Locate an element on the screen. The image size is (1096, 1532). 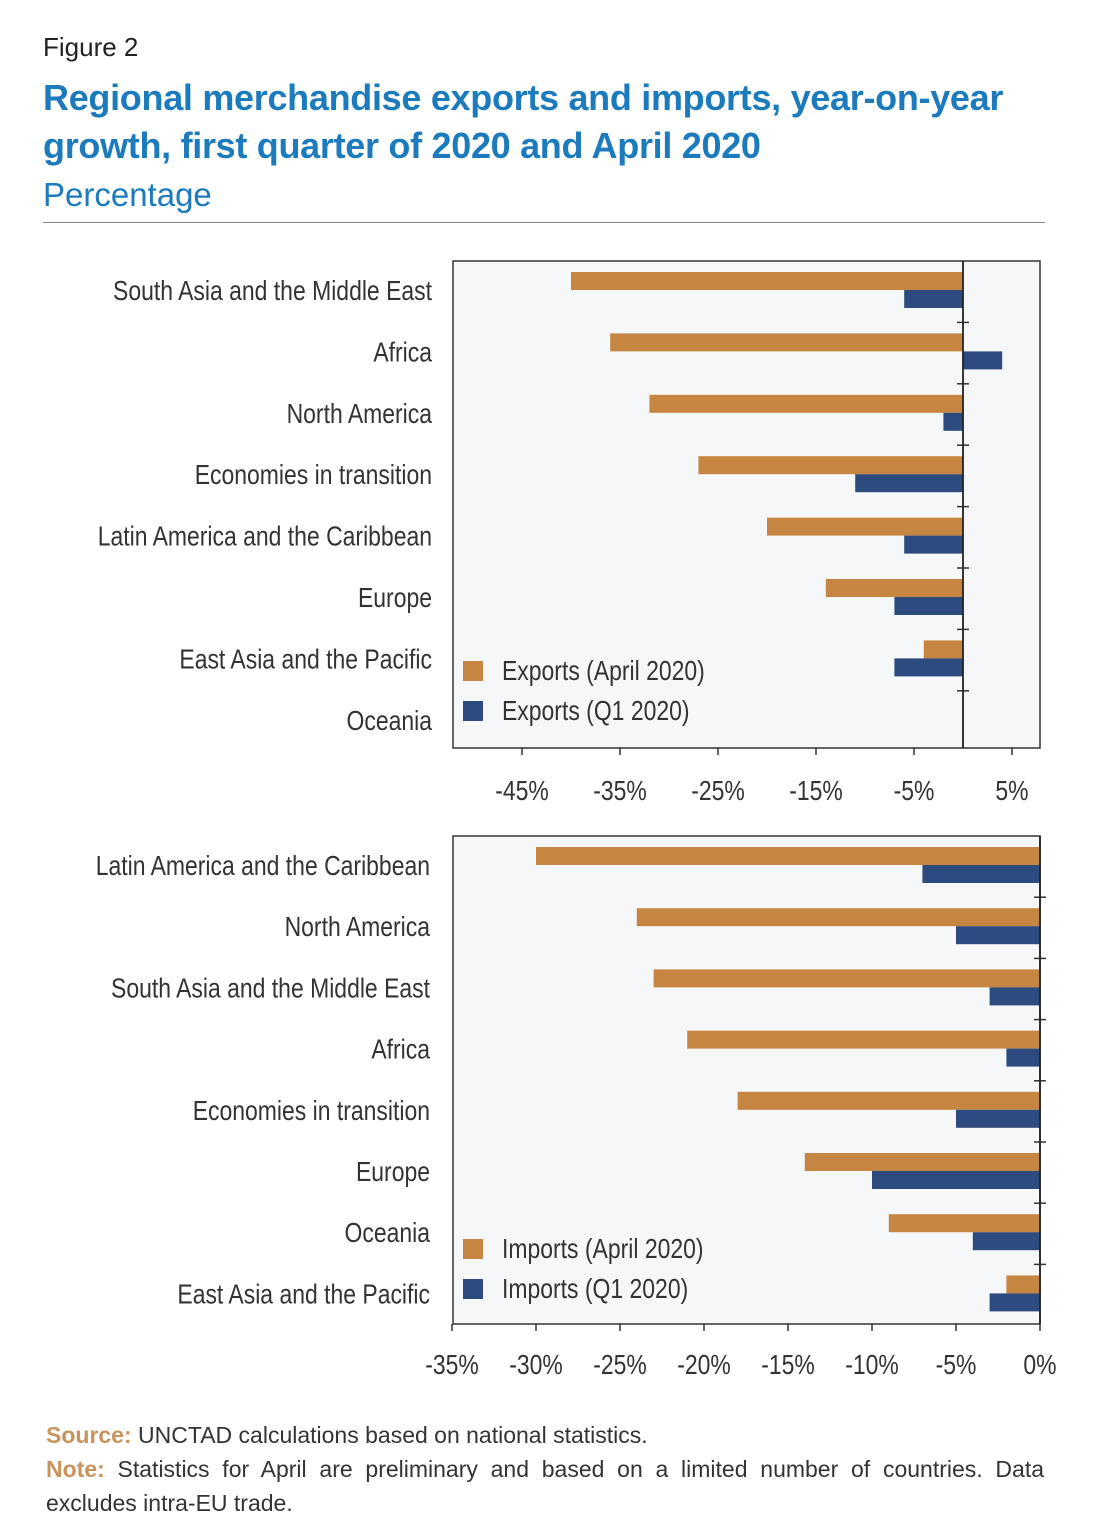
note-key: Note: is located at coordinates (75, 1469).